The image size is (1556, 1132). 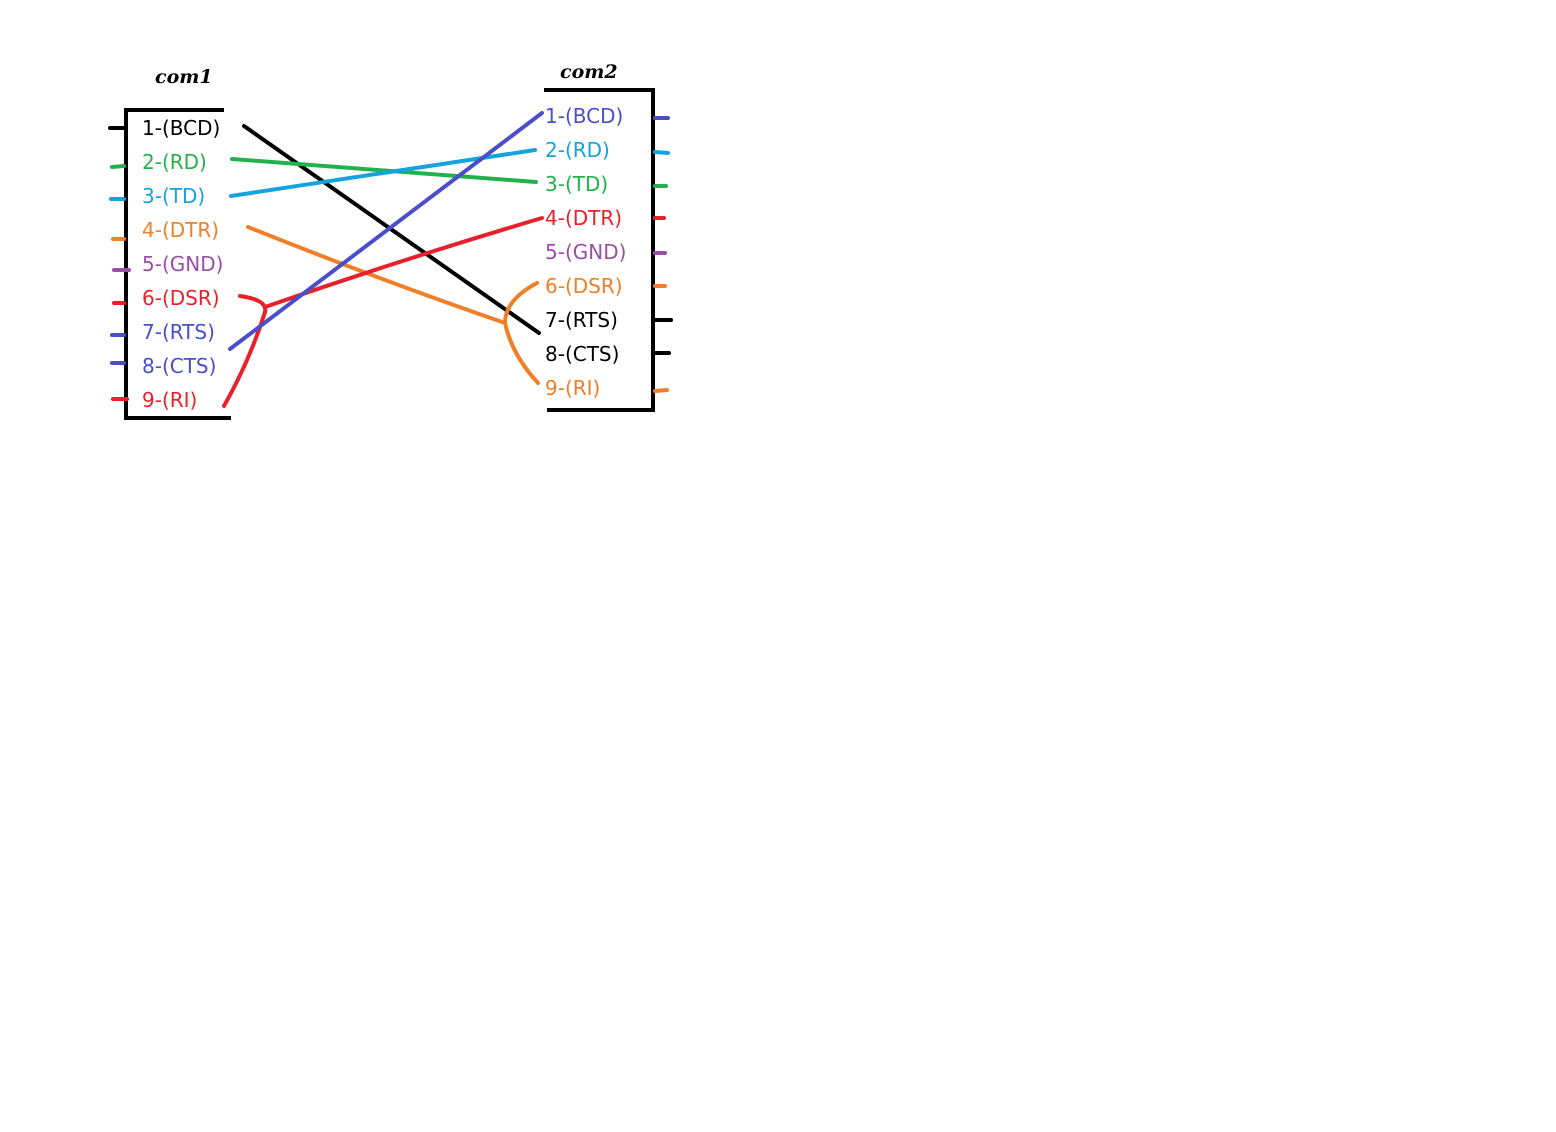 I want to click on wire-orange-branch-ri, so click(x=521, y=353).